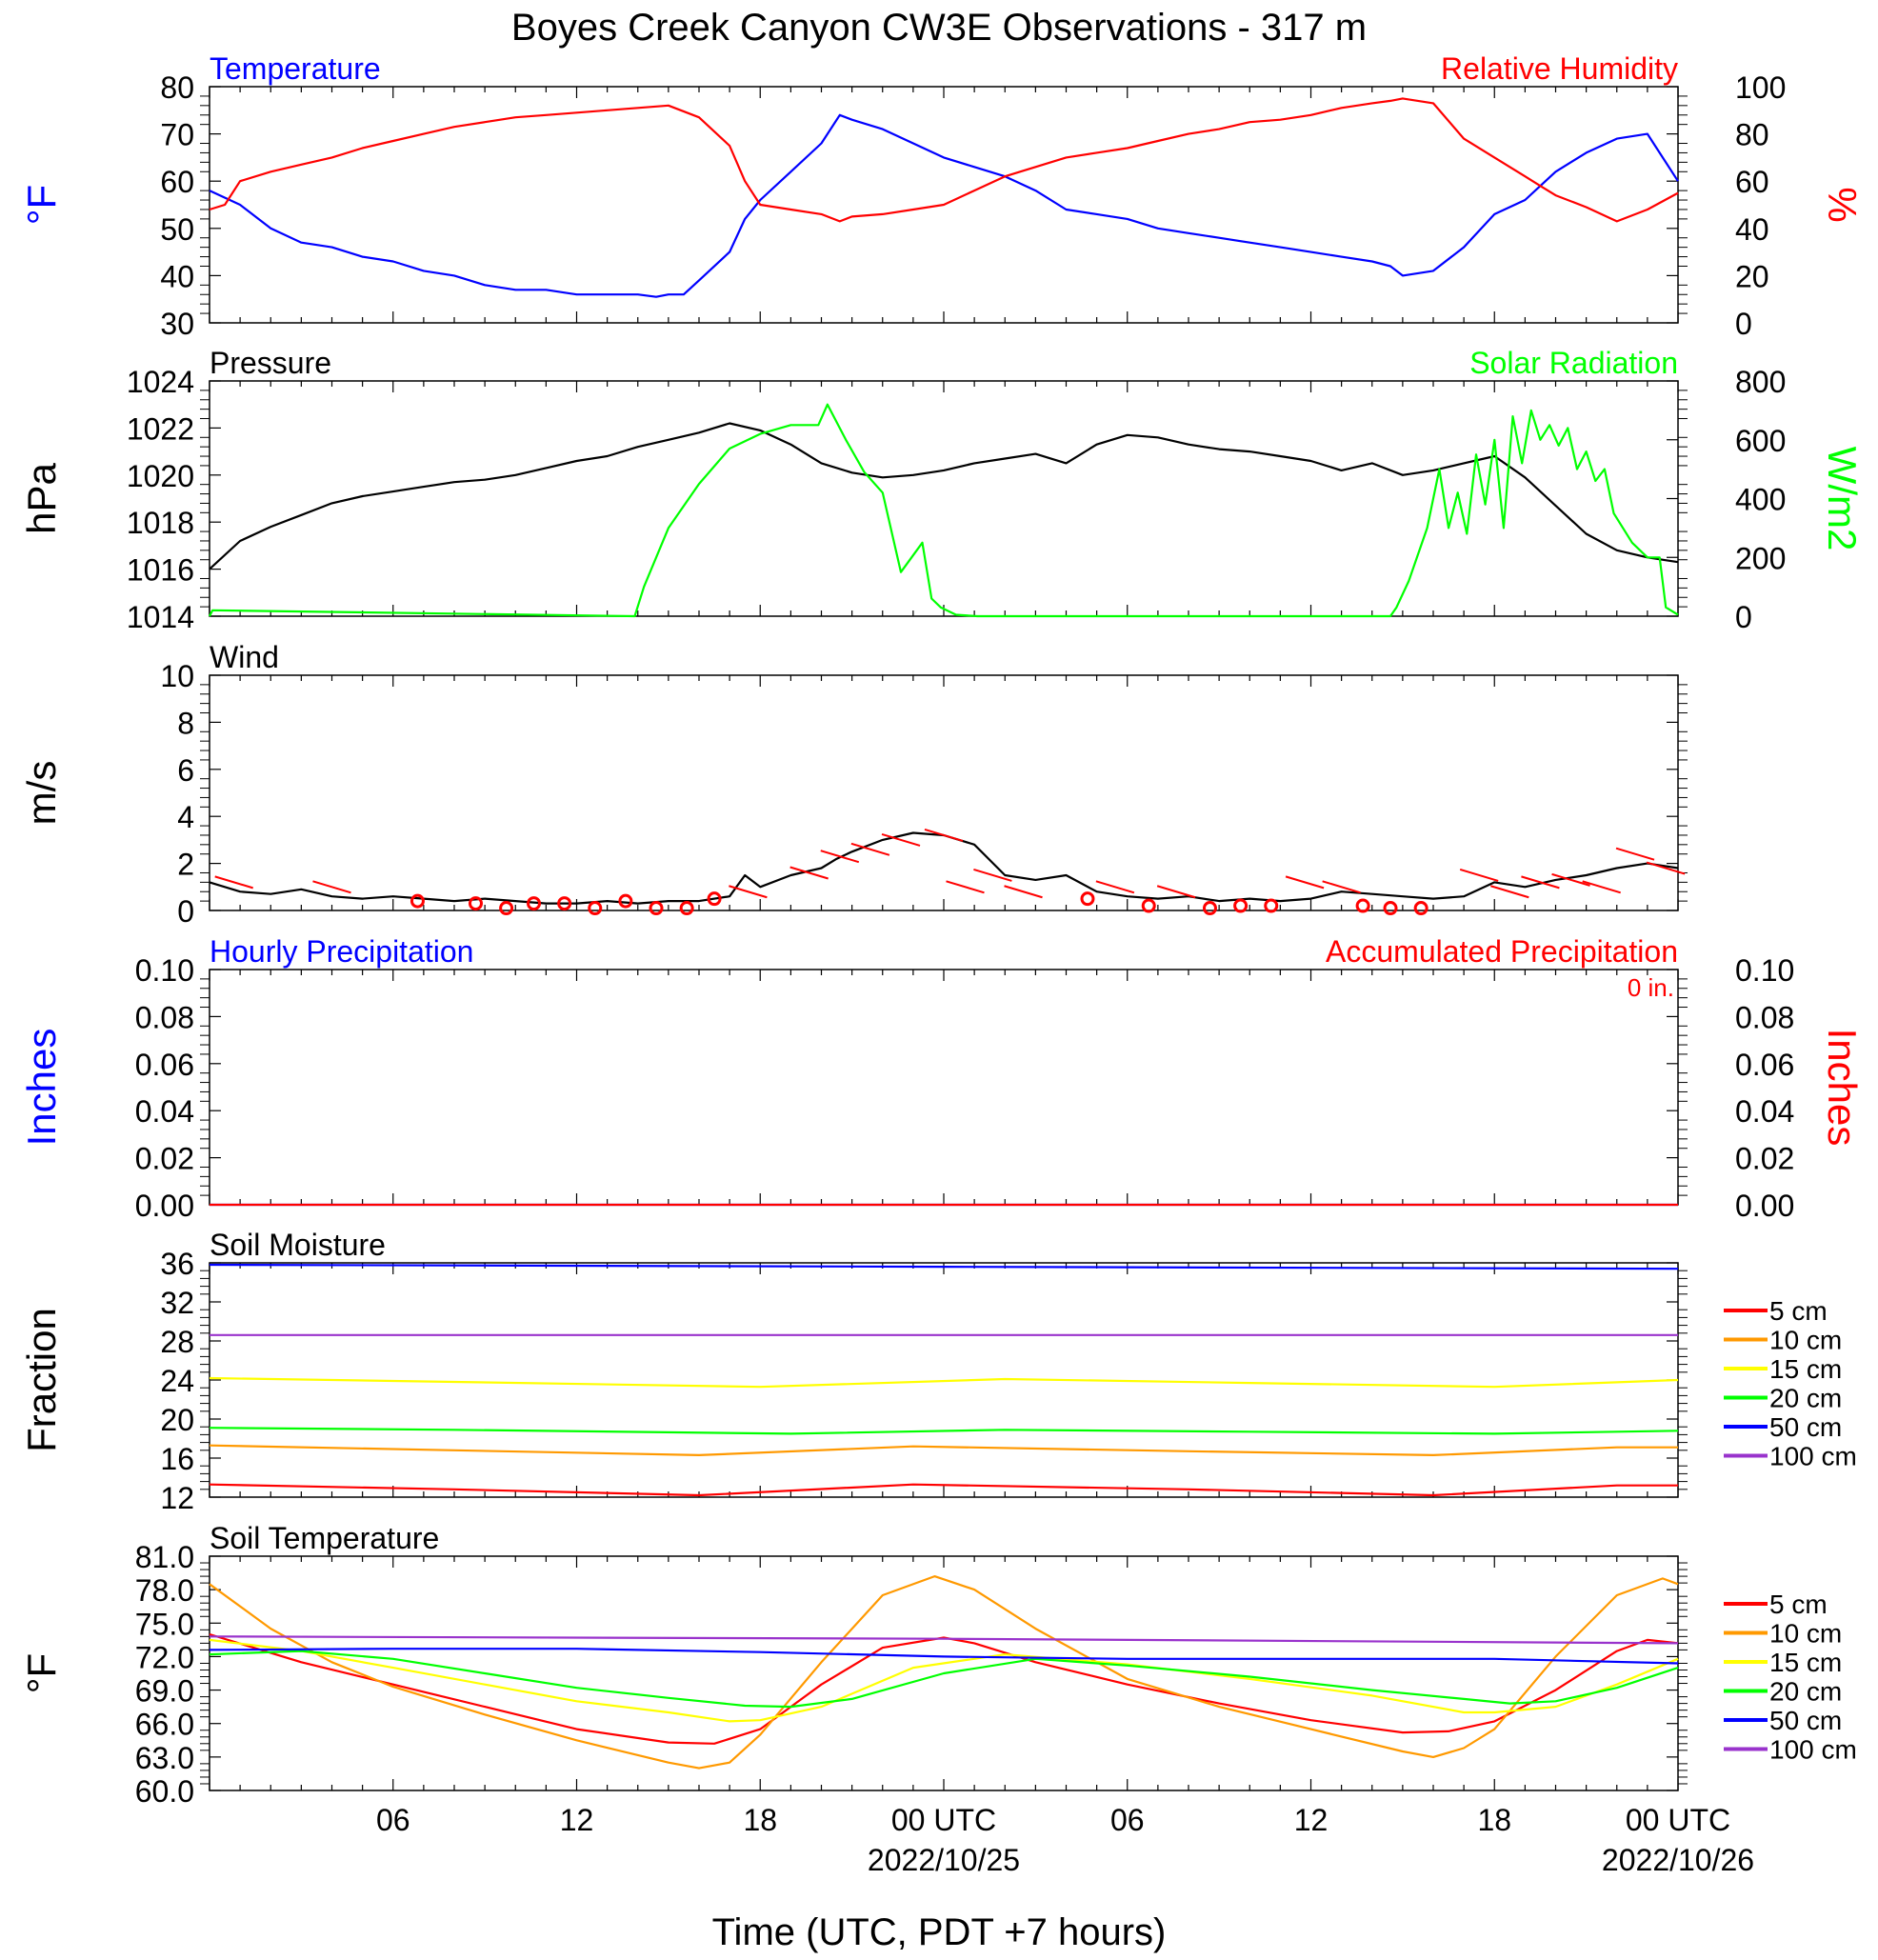 This screenshot has height=1960, width=1878. Describe the element at coordinates (943, 1820) in the screenshot. I see `x-tick-label: 00 UTC` at that location.